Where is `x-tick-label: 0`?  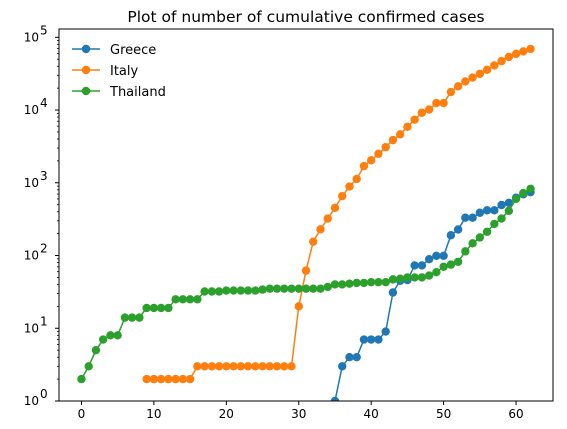
x-tick-label: 0 is located at coordinates (82, 414).